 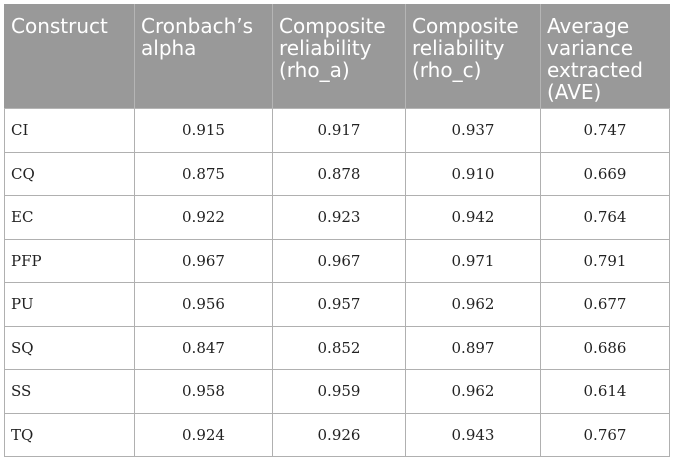 What do you see at coordinates (203, 434) in the screenshot?
I see `value-cell: 0.924` at bounding box center [203, 434].